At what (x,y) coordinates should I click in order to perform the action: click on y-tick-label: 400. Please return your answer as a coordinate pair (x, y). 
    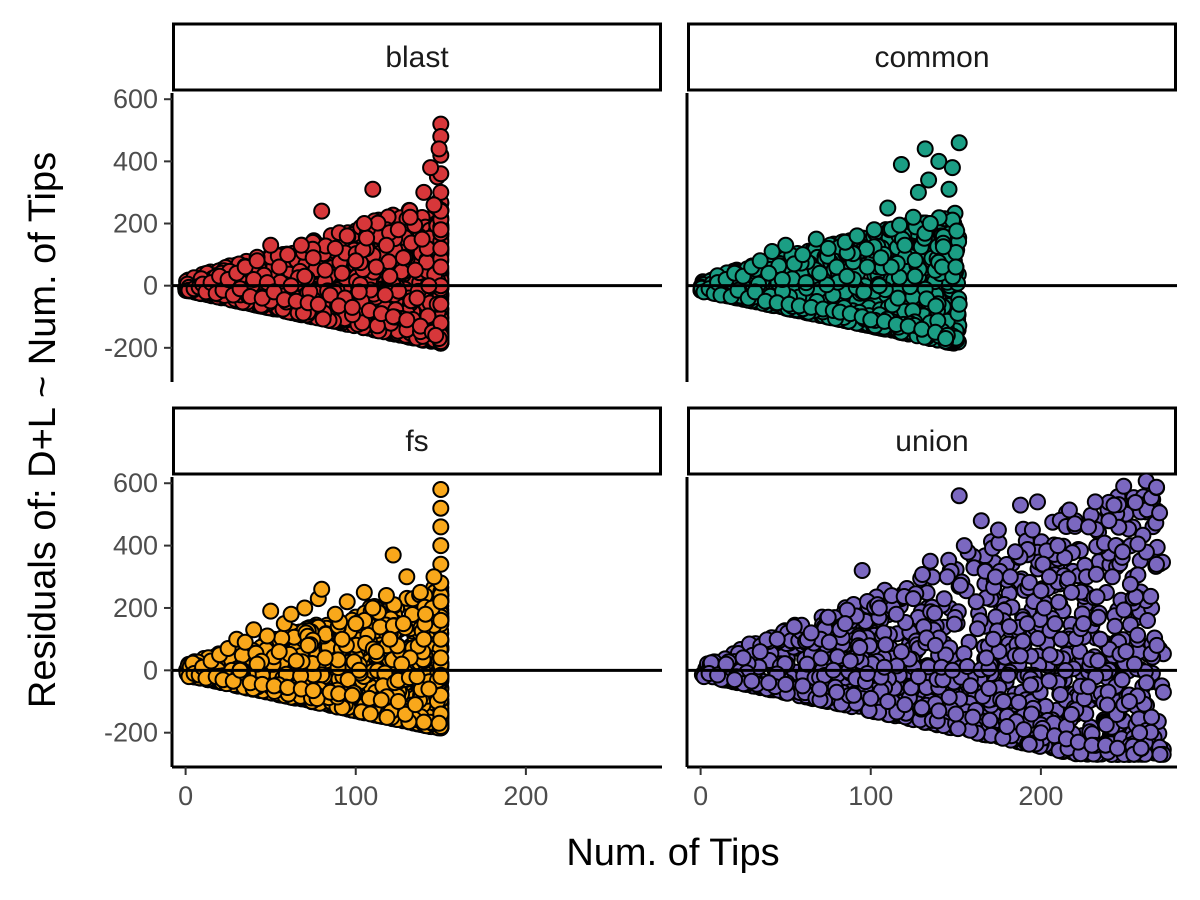
    Looking at the image, I should click on (135, 546).